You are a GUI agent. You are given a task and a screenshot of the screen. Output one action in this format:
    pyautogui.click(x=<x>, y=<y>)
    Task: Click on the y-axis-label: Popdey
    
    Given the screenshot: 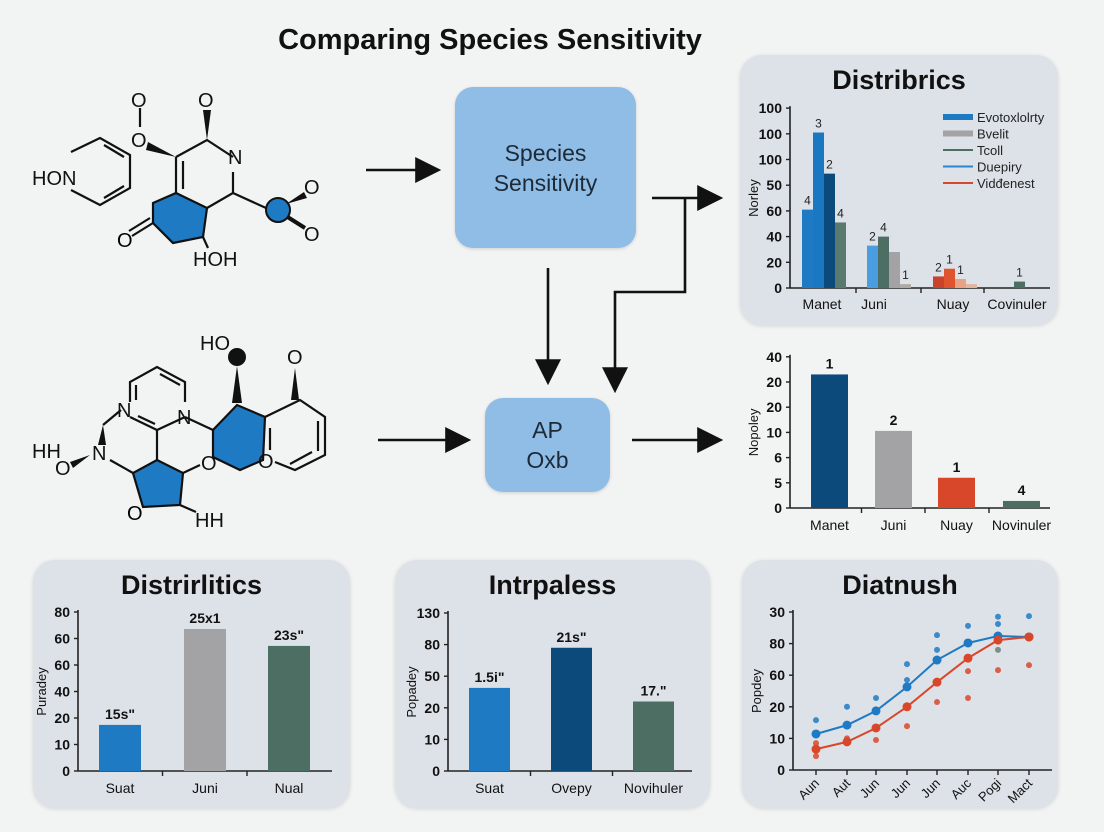 What is the action you would take?
    pyautogui.click(x=756, y=690)
    